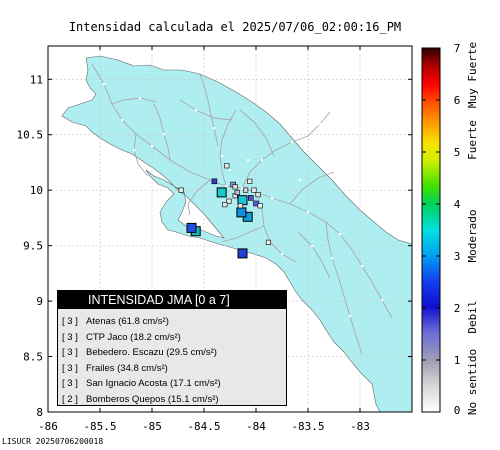  What do you see at coordinates (472, 316) in the screenshot?
I see `colorbar-category-label: Debil` at bounding box center [472, 316].